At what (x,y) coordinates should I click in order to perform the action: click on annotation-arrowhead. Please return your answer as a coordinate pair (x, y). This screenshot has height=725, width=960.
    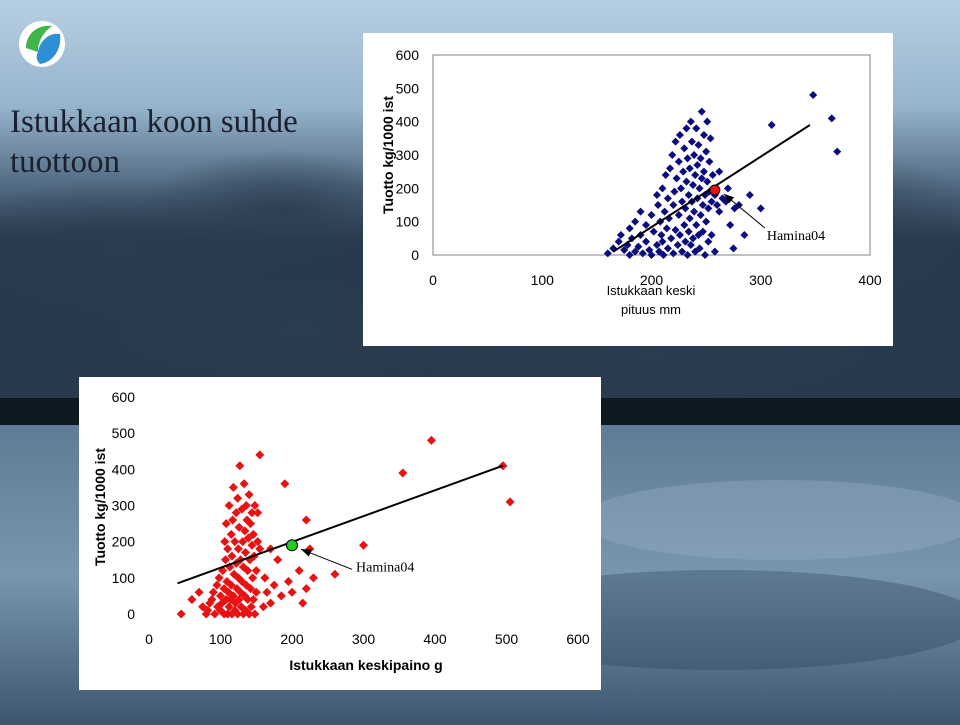
    Looking at the image, I should click on (729, 199).